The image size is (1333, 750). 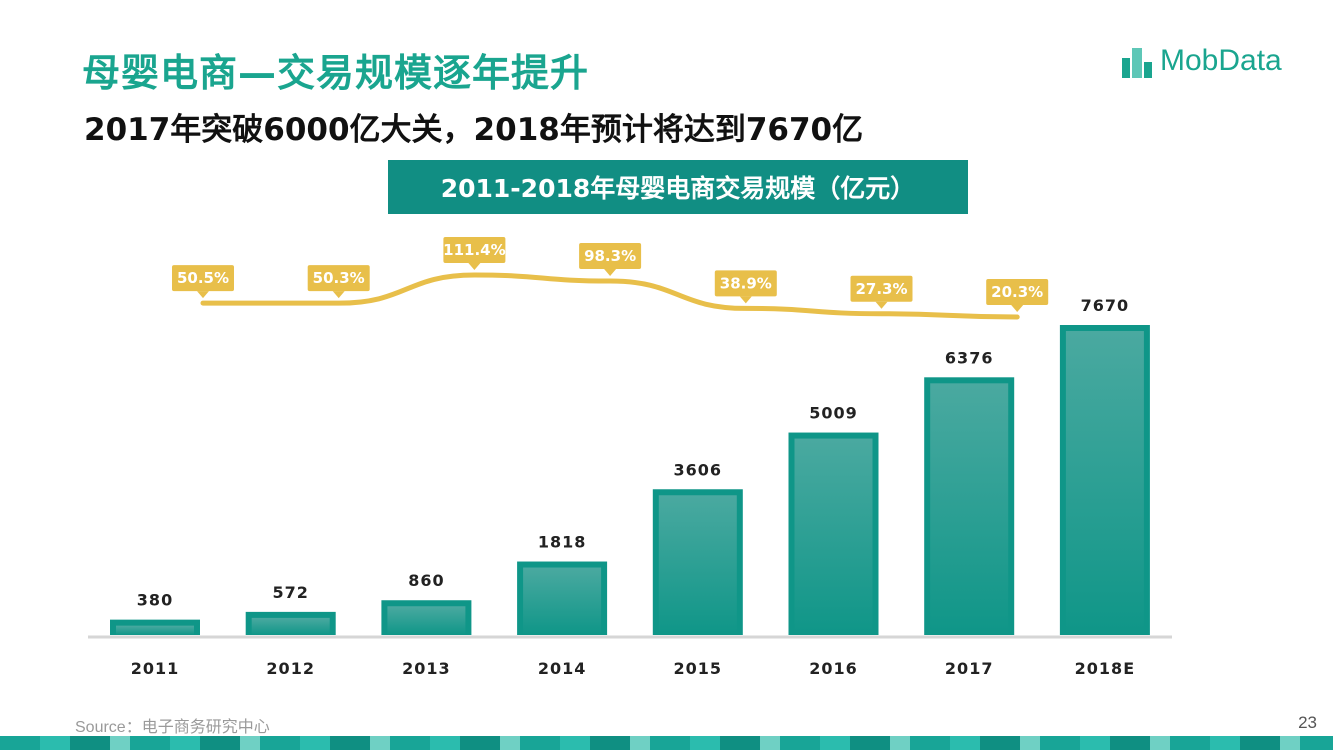 I want to click on rate-label-text: 98.3%, so click(x=610, y=256).